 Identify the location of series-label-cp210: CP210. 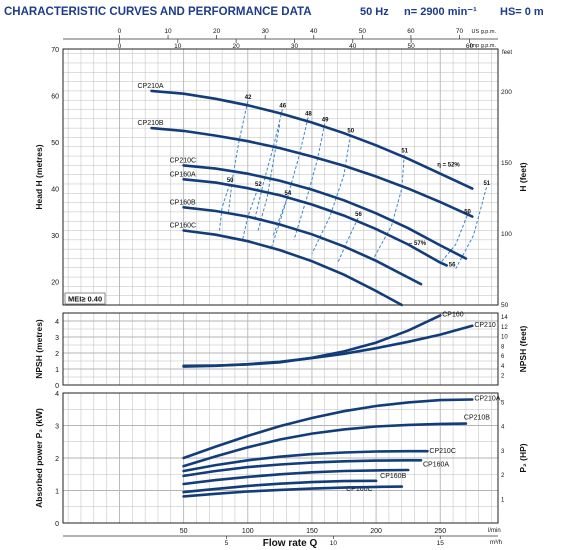
(485, 325).